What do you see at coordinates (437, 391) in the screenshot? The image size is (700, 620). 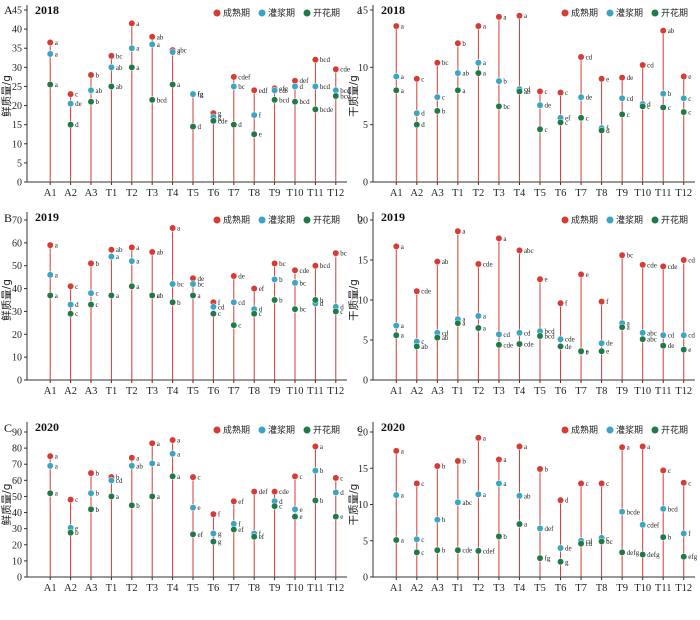 I see `x-tick-label: A3` at bounding box center [437, 391].